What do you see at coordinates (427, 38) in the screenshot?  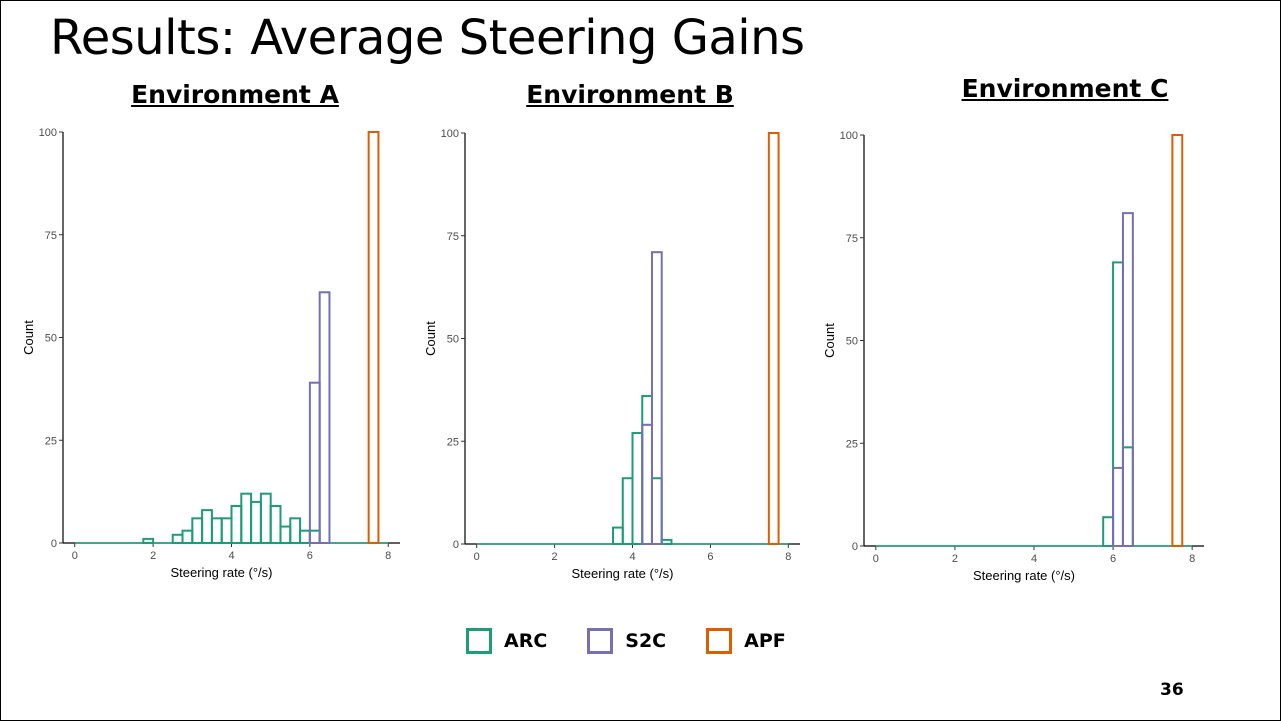 I see `slide-title: Results: Average Steering Gains` at bounding box center [427, 38].